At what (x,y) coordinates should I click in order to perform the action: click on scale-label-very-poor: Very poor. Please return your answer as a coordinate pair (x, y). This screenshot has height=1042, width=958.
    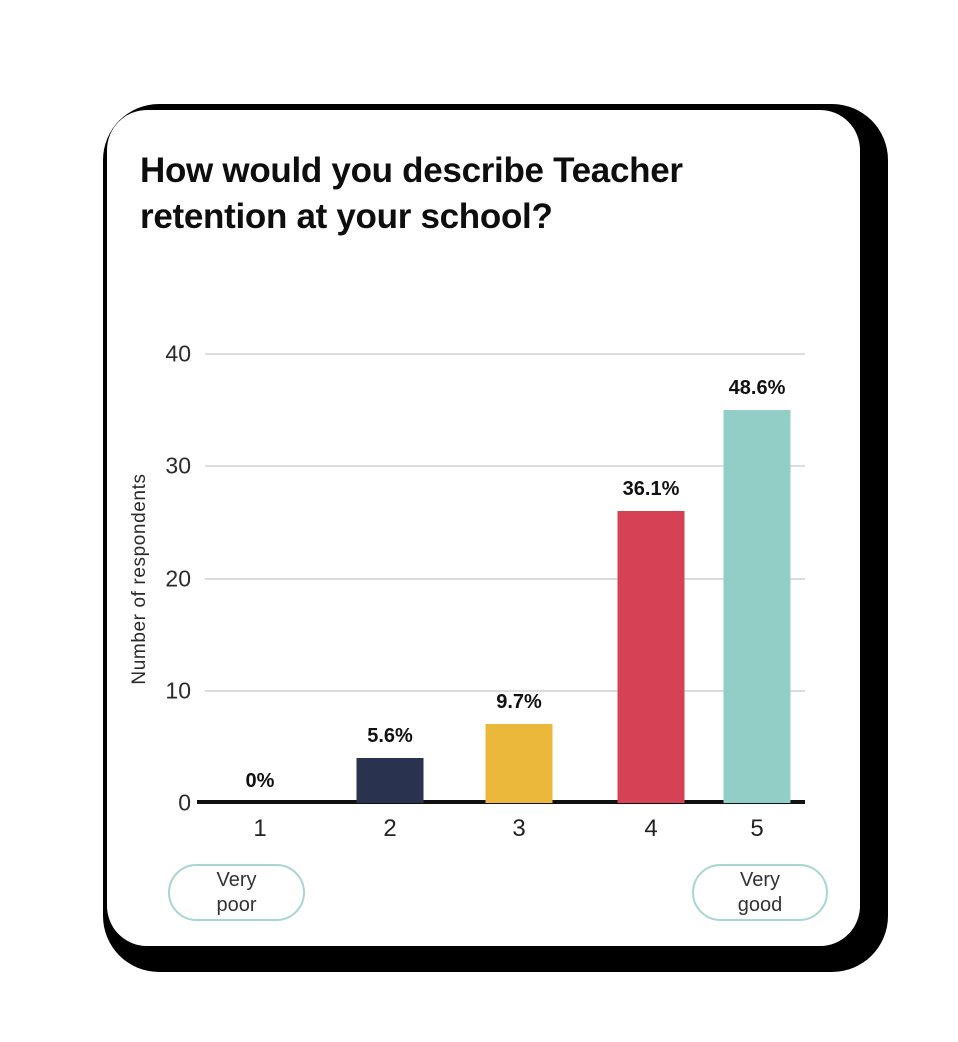
    Looking at the image, I should click on (236, 892).